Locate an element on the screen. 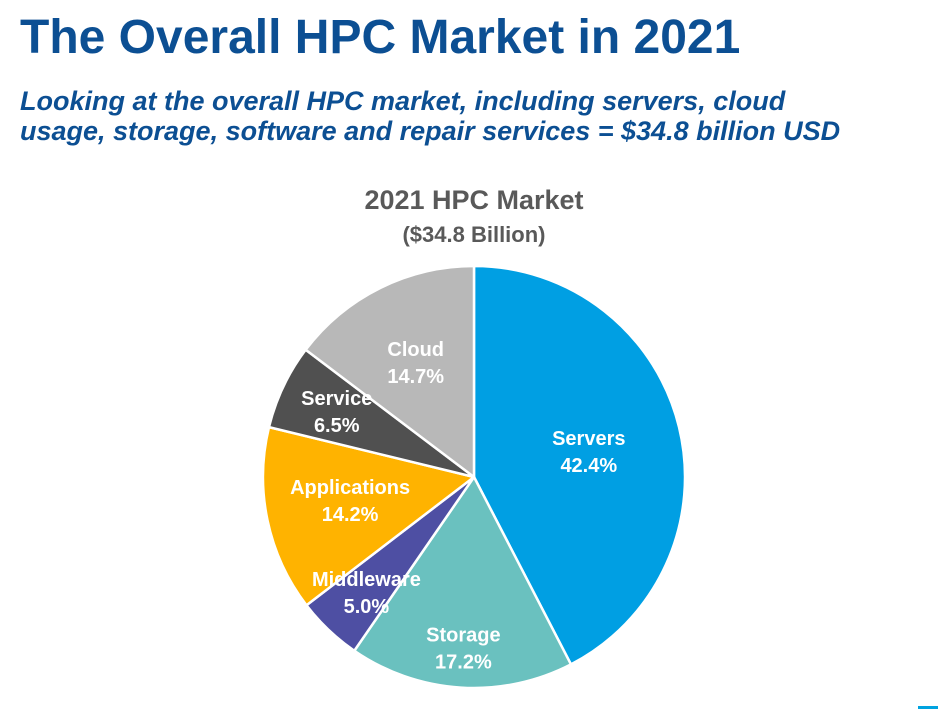 This screenshot has width=940, height=712. slice-label-applications: Applications is located at coordinates (350, 488).